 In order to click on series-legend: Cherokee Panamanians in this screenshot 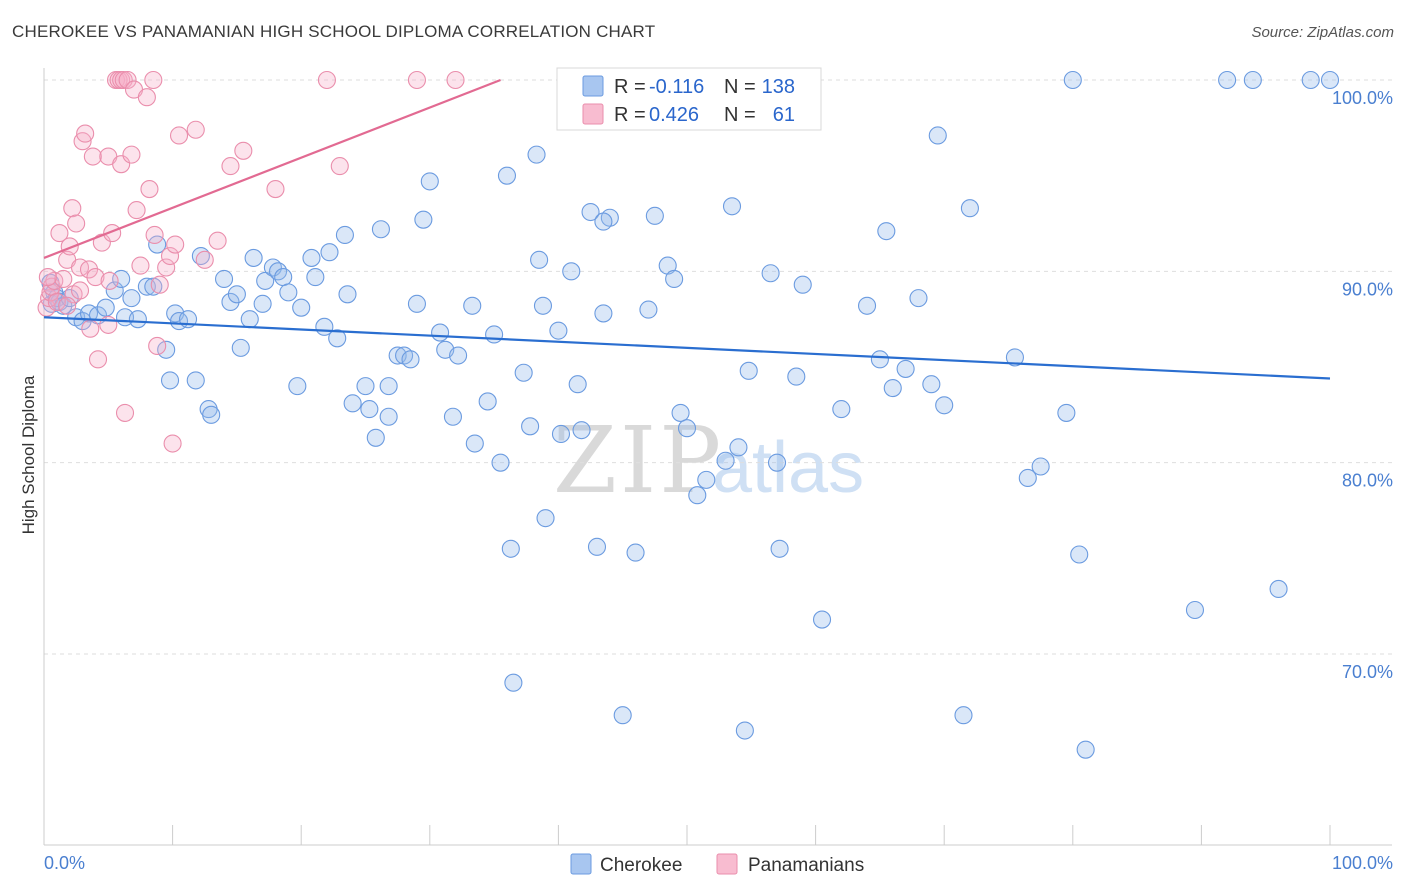, I will do `click(717, 864)`.